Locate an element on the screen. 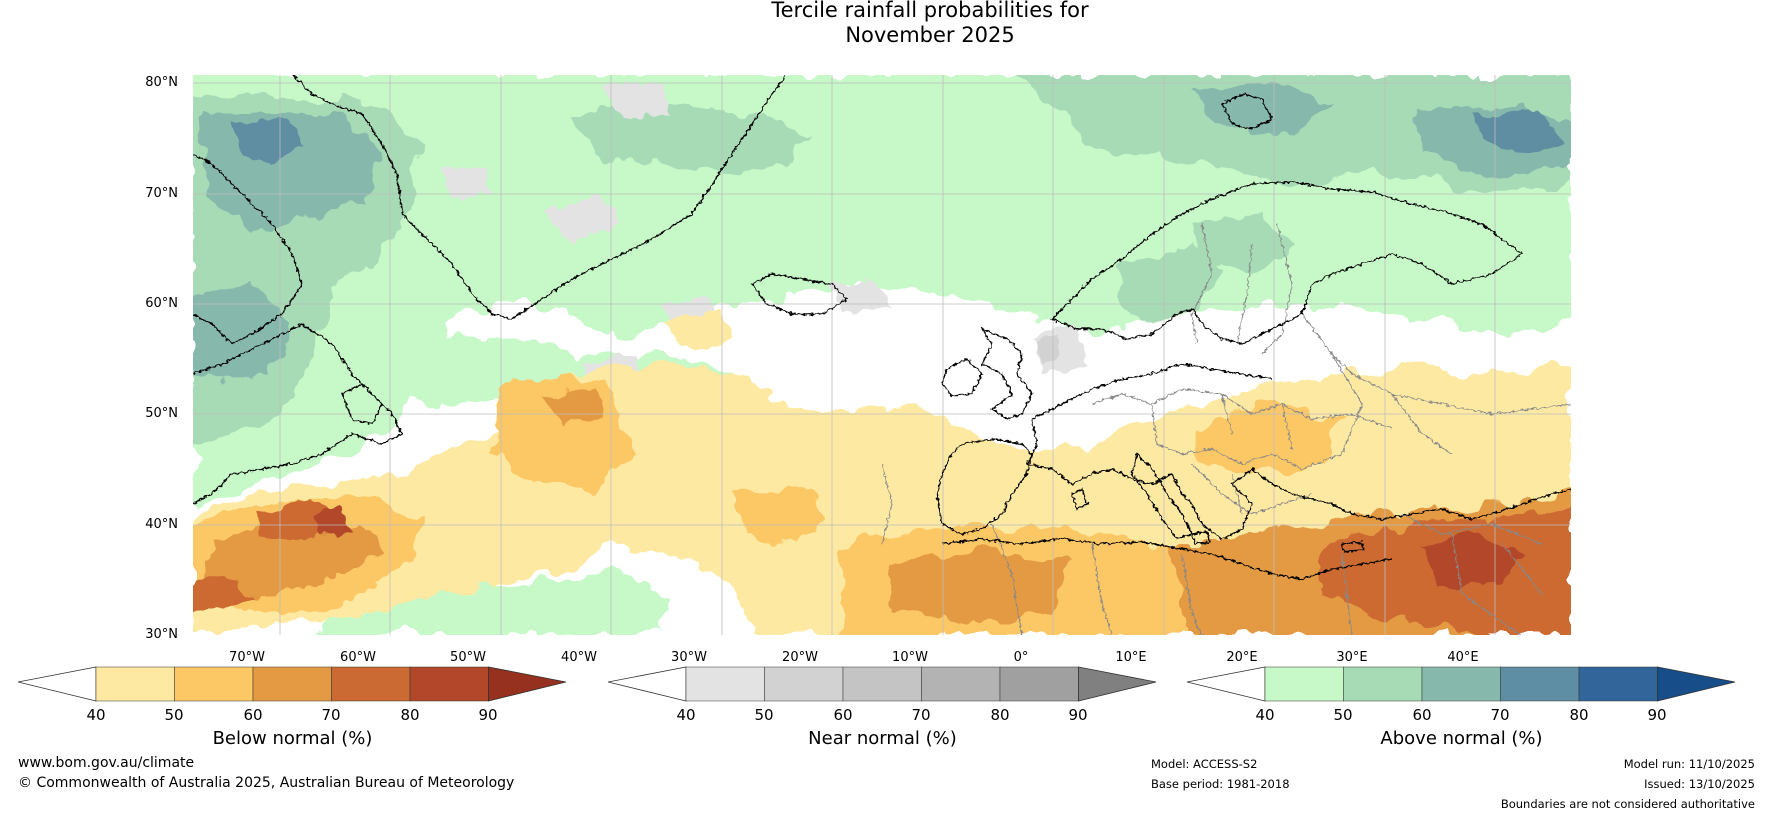 The image size is (1770, 816). near-tick-70: 70 is located at coordinates (921, 715).